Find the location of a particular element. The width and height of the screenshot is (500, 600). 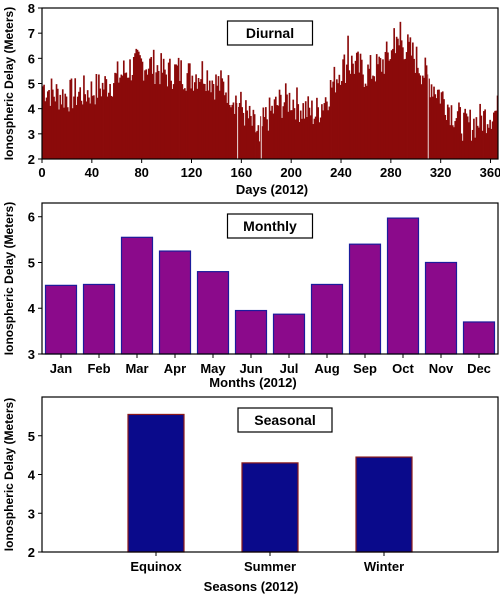

y-tick-label: 3 is located at coordinates (31, 134).